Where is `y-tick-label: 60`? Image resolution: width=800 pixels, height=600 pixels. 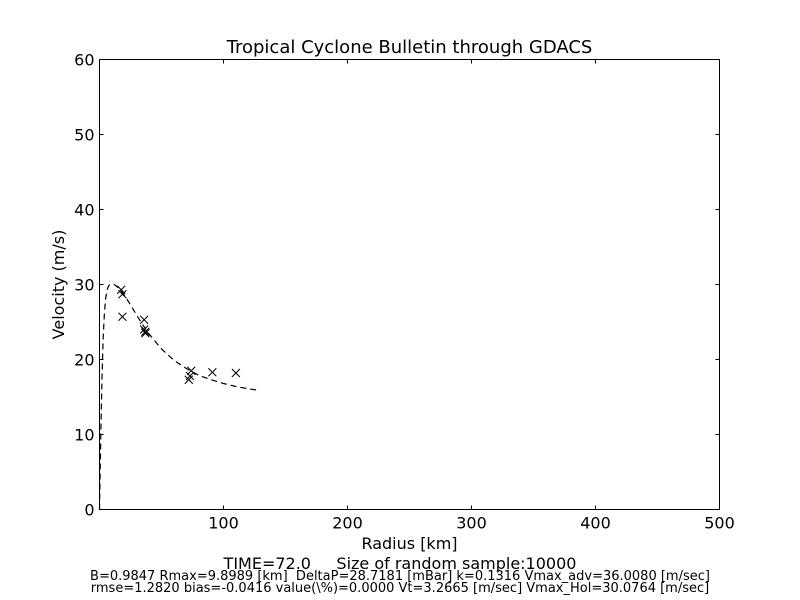
y-tick-label: 60 is located at coordinates (84, 60).